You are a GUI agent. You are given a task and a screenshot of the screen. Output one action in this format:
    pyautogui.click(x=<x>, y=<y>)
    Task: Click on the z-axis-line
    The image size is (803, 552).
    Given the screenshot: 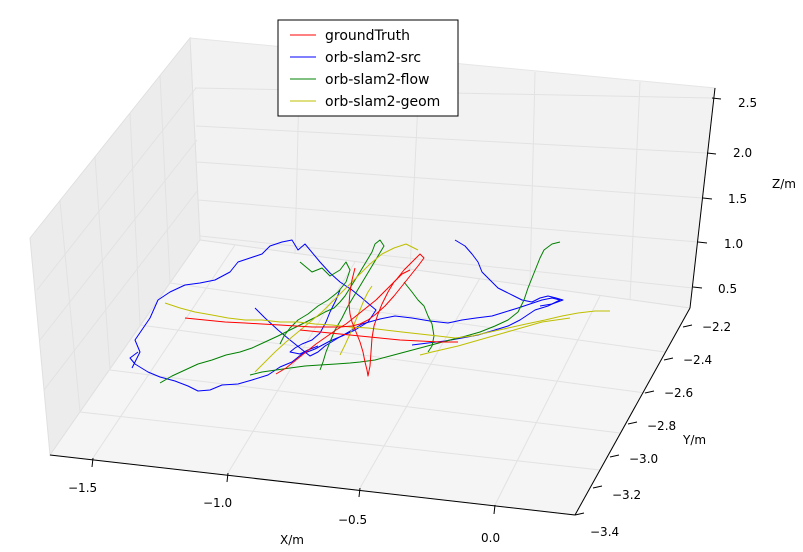 What is the action you would take?
    pyautogui.click(x=702, y=198)
    